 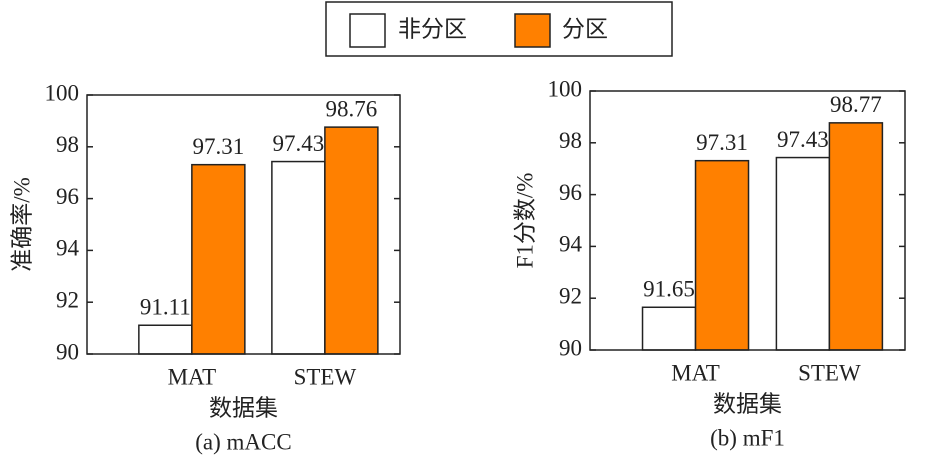 What do you see at coordinates (524, 221) in the screenshot?
I see `y-axis-label: F1分数/%` at bounding box center [524, 221].